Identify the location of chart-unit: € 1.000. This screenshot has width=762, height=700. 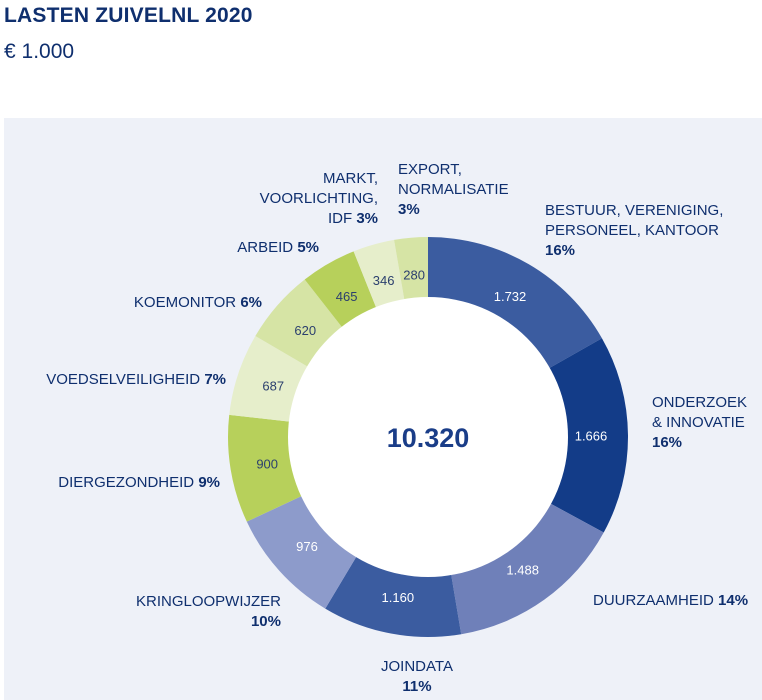
(39, 51).